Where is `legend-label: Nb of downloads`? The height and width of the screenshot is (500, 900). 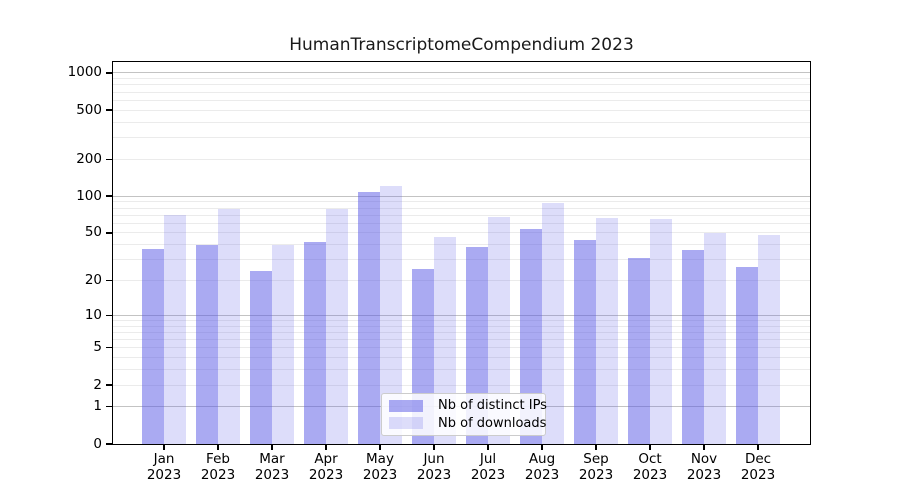 legend-label: Nb of downloads is located at coordinates (492, 423).